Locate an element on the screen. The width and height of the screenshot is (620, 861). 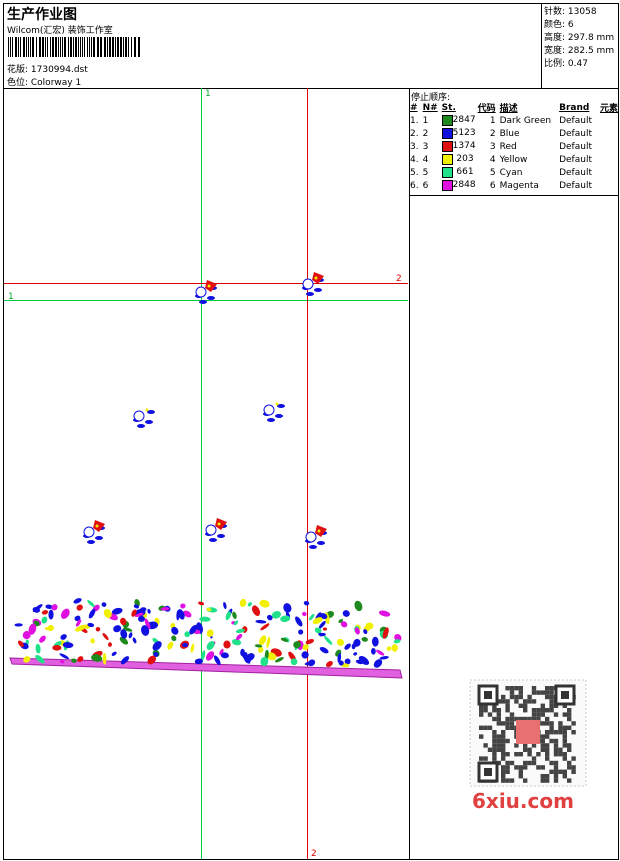
guide-label: 2 is located at coordinates (314, 854).